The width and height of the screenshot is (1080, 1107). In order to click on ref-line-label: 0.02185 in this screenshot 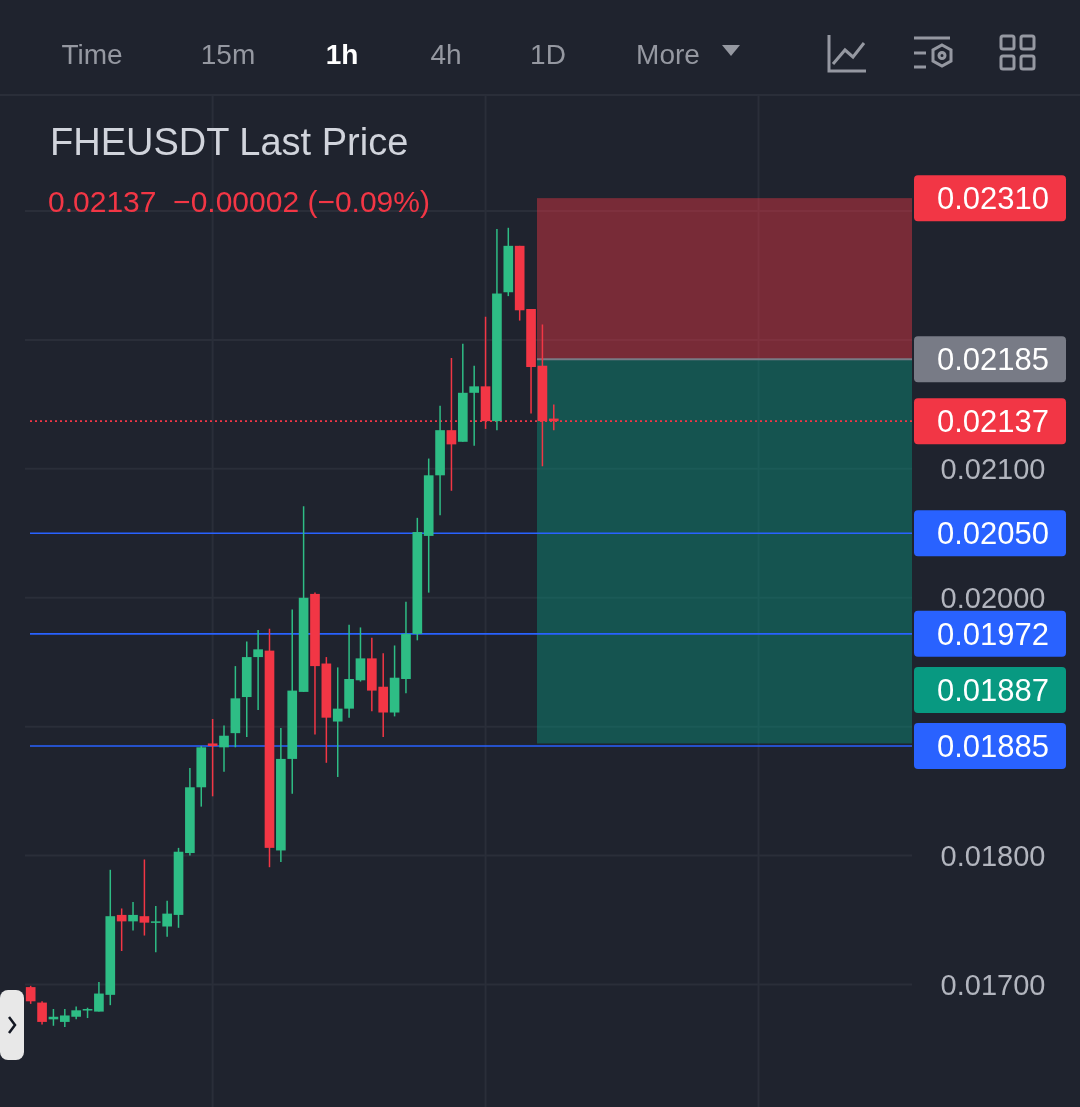, I will do `click(993, 360)`.